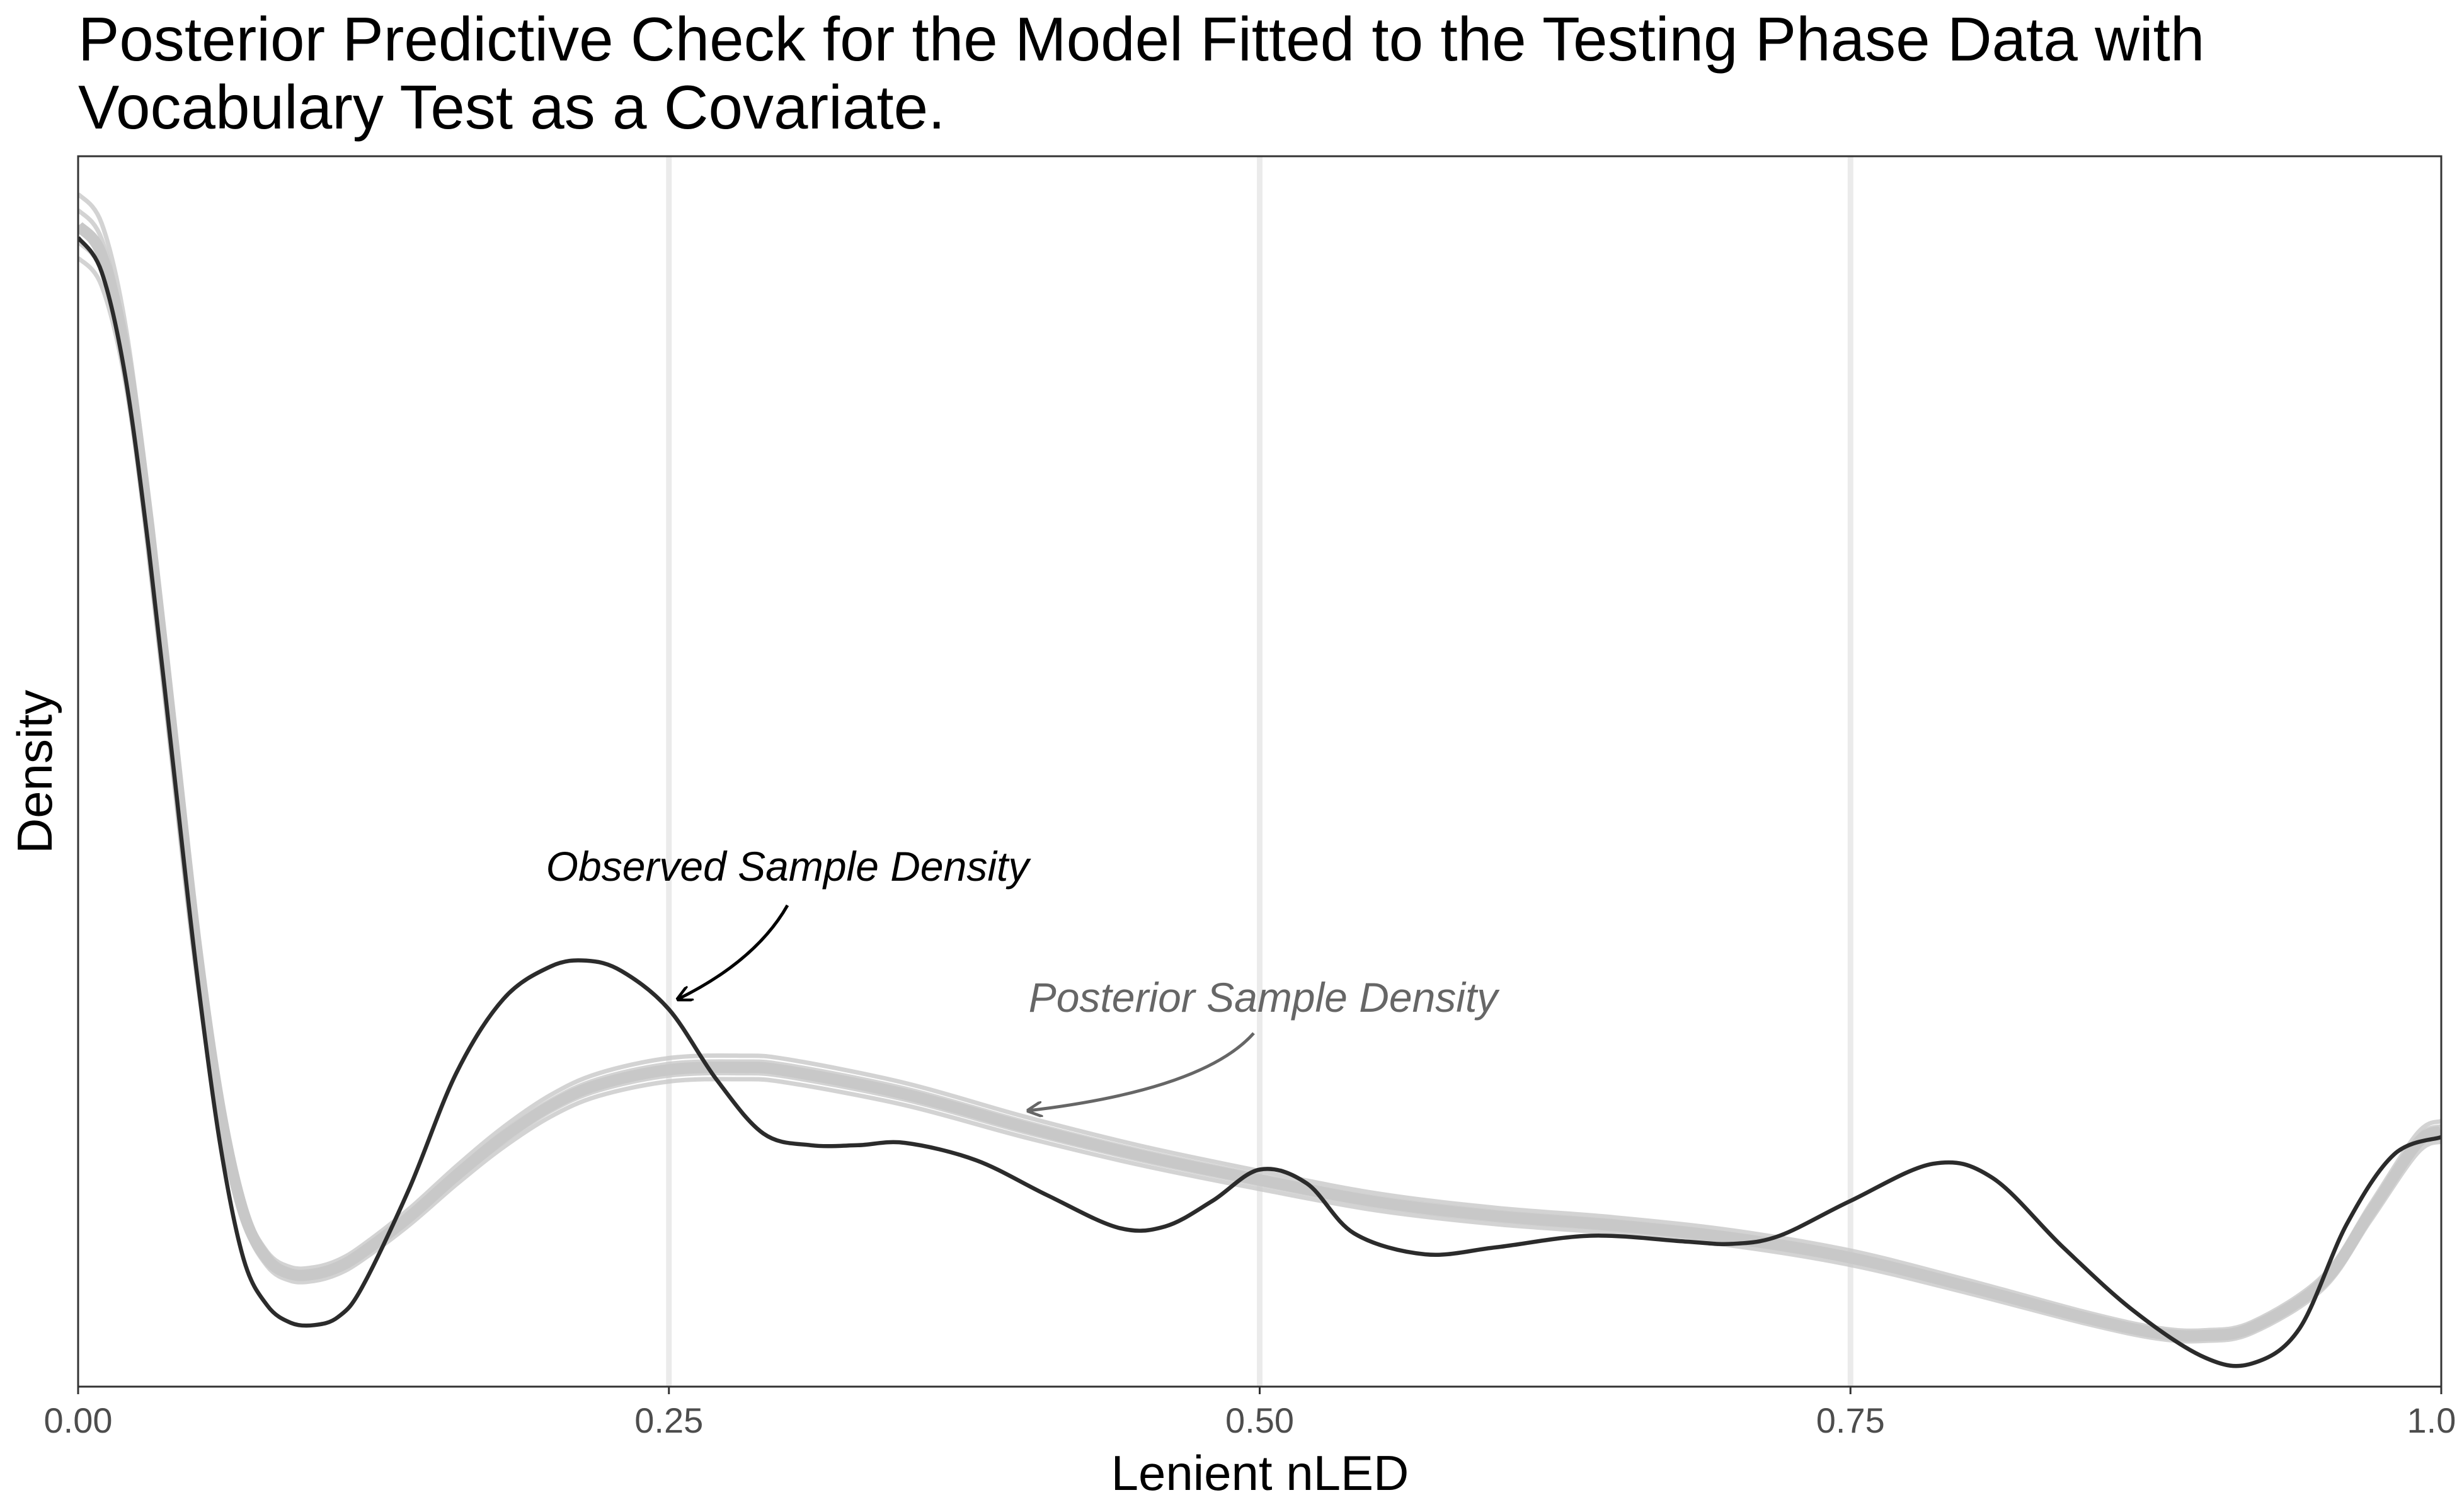  What do you see at coordinates (2432, 1420) in the screenshot?
I see `x-tick-label-4: 1.00` at bounding box center [2432, 1420].